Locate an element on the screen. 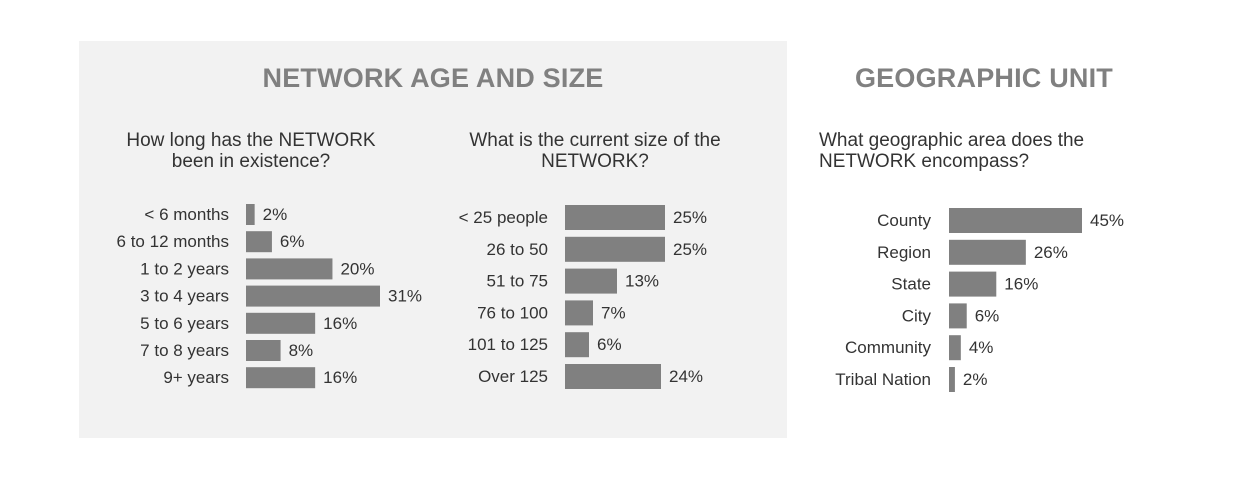 This screenshot has width=1248, height=480. value-label-size: 7% is located at coordinates (613, 312).